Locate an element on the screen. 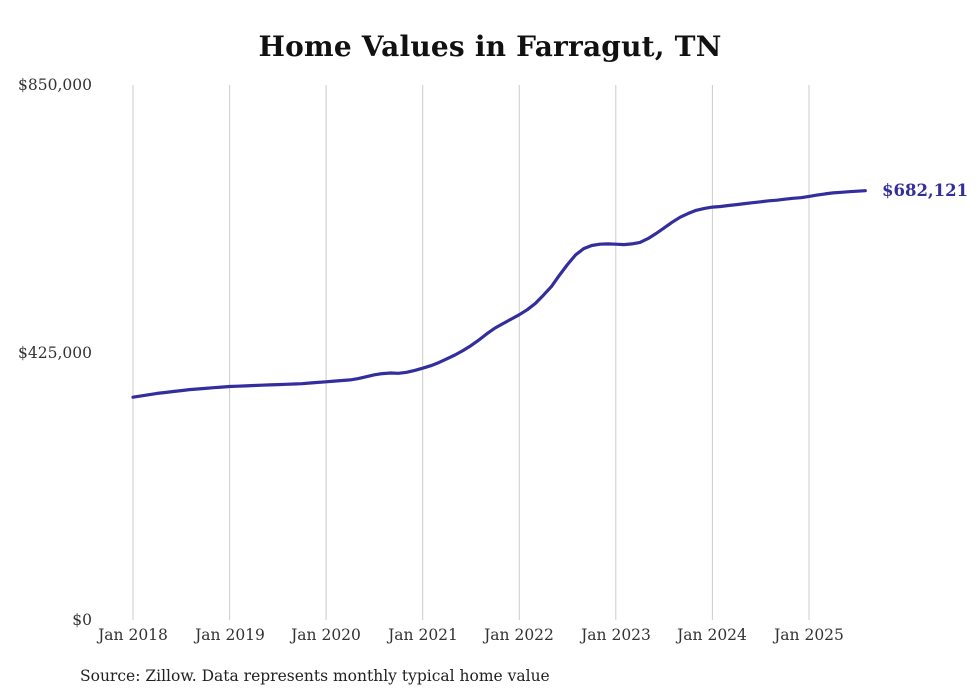 Image resolution: width=980 pixels, height=699 pixels. end-value-label: $682,121 is located at coordinates (925, 190).